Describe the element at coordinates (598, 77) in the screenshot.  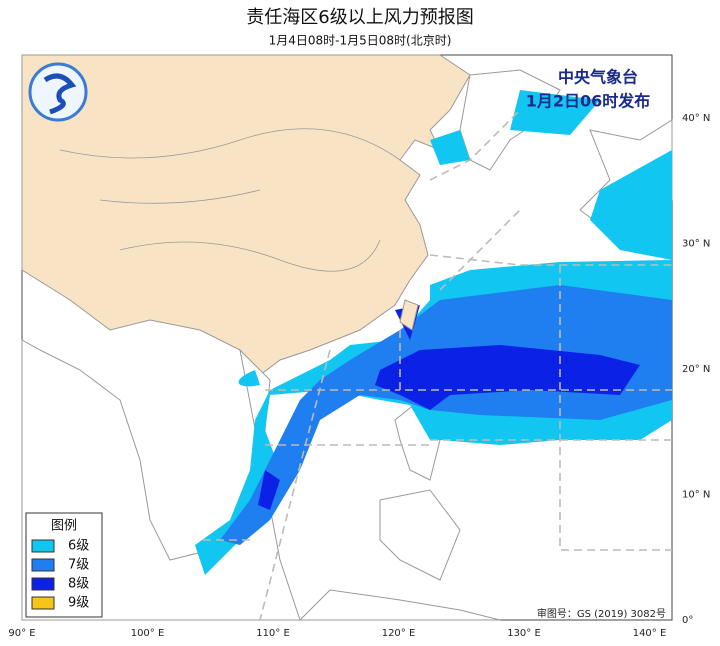
I see `issuer-name: 中央气象台` at that location.